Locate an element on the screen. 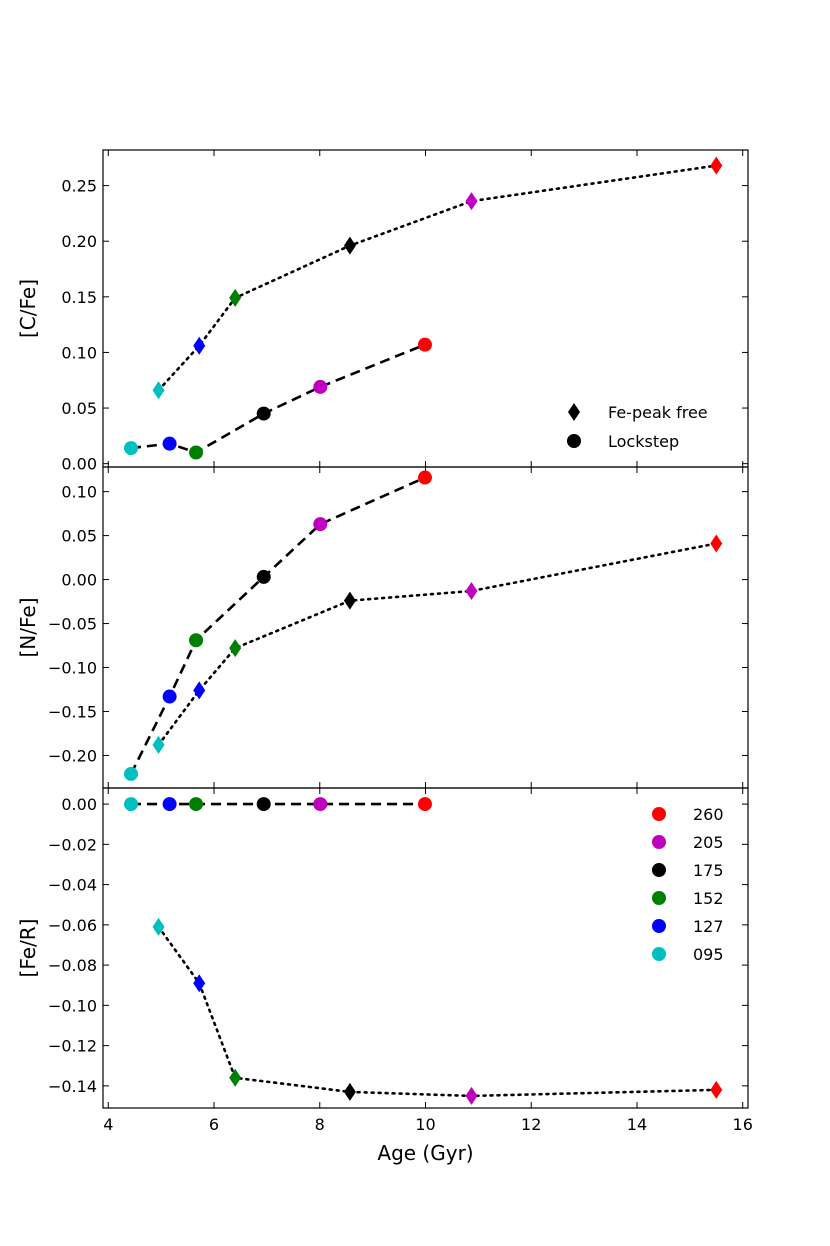 The height and width of the screenshot is (1246, 830). x-tick-label: 6 is located at coordinates (214, 1124).